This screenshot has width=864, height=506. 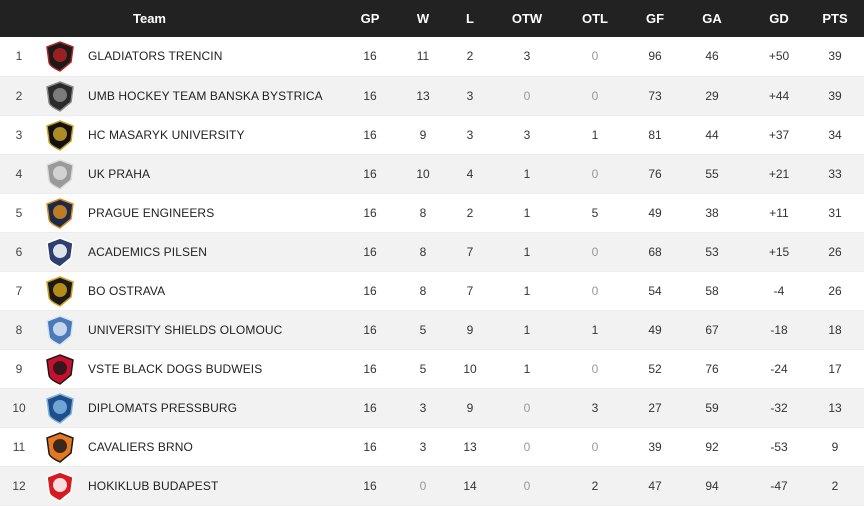 What do you see at coordinates (595, 486) in the screenshot?
I see `otl-cell: 2` at bounding box center [595, 486].